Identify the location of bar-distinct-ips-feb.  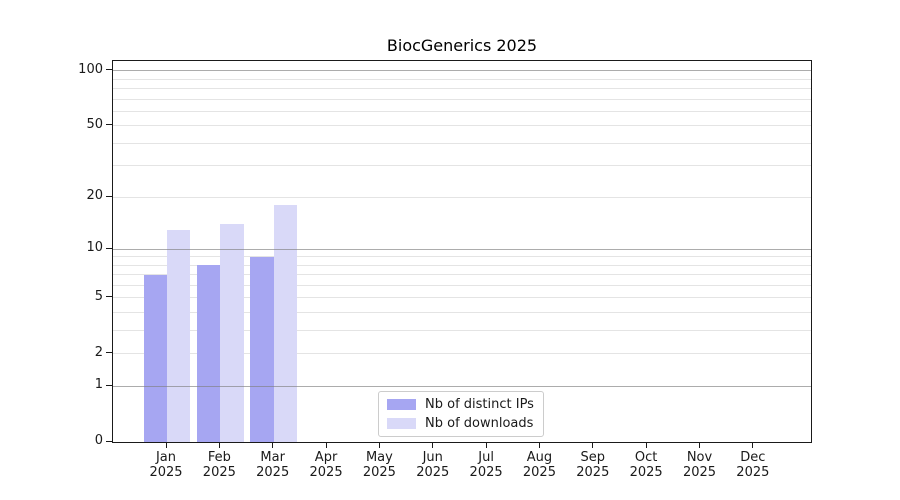
(209, 353).